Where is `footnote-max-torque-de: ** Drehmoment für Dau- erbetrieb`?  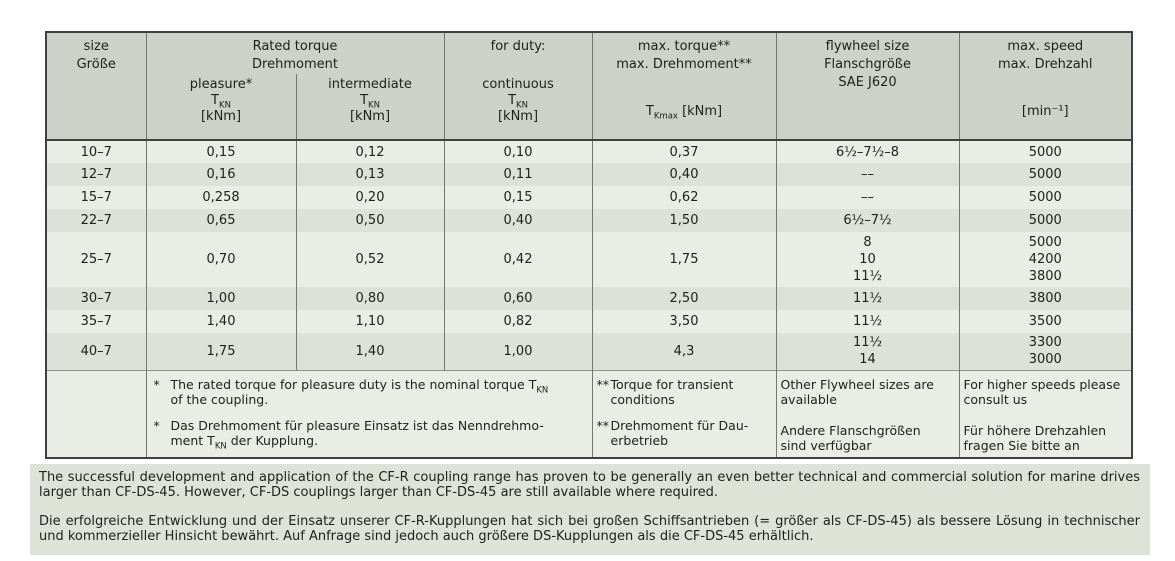 footnote-max-torque-de: ** Drehmoment für Dau- erbetrieb is located at coordinates (672, 432).